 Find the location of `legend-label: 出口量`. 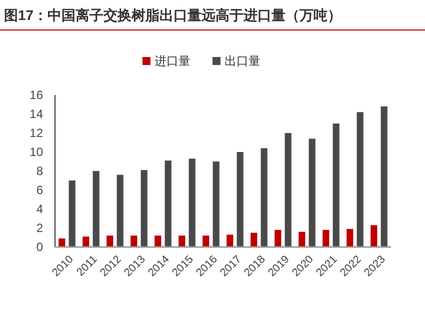

legend-label: 出口量 is located at coordinates (242, 61).